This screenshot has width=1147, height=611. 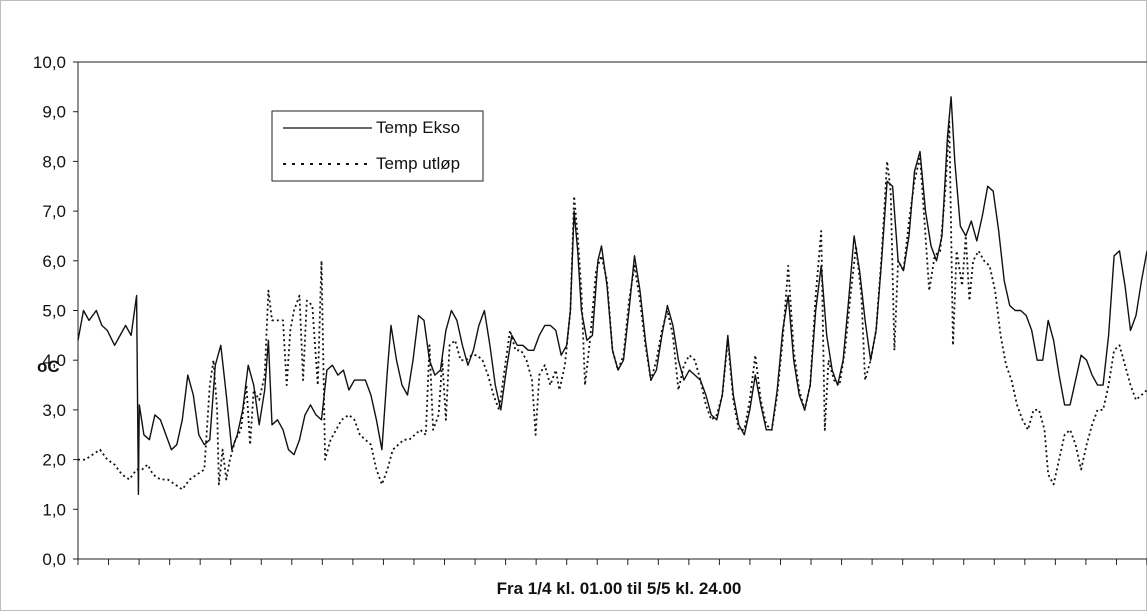 I want to click on y-tick-label: 1,0, so click(x=54, y=509).